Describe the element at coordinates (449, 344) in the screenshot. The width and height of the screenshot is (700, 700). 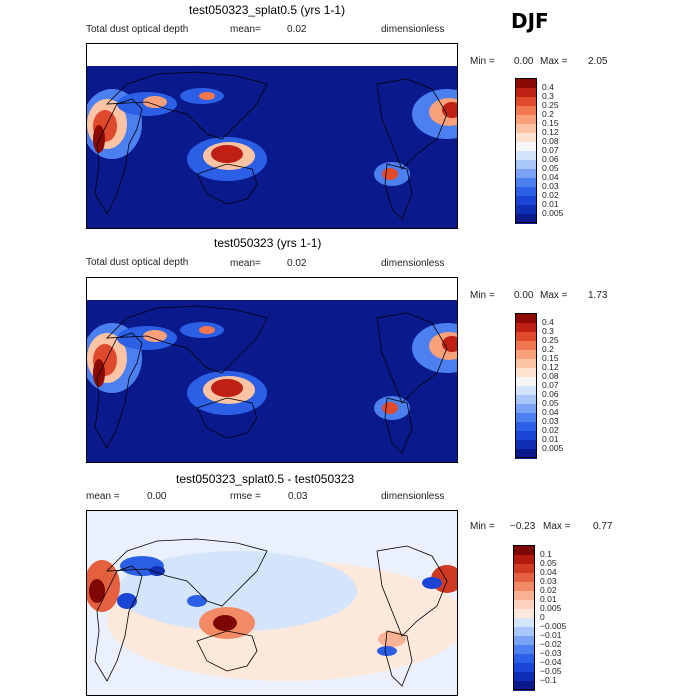
I see `dust-atlantic-core` at that location.